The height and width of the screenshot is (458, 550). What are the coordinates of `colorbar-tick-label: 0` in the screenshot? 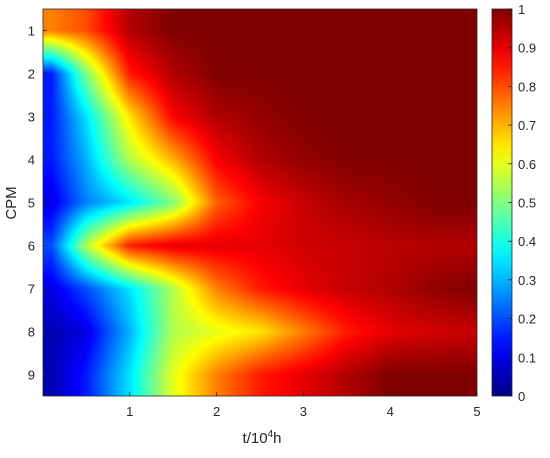 It's located at (521, 396).